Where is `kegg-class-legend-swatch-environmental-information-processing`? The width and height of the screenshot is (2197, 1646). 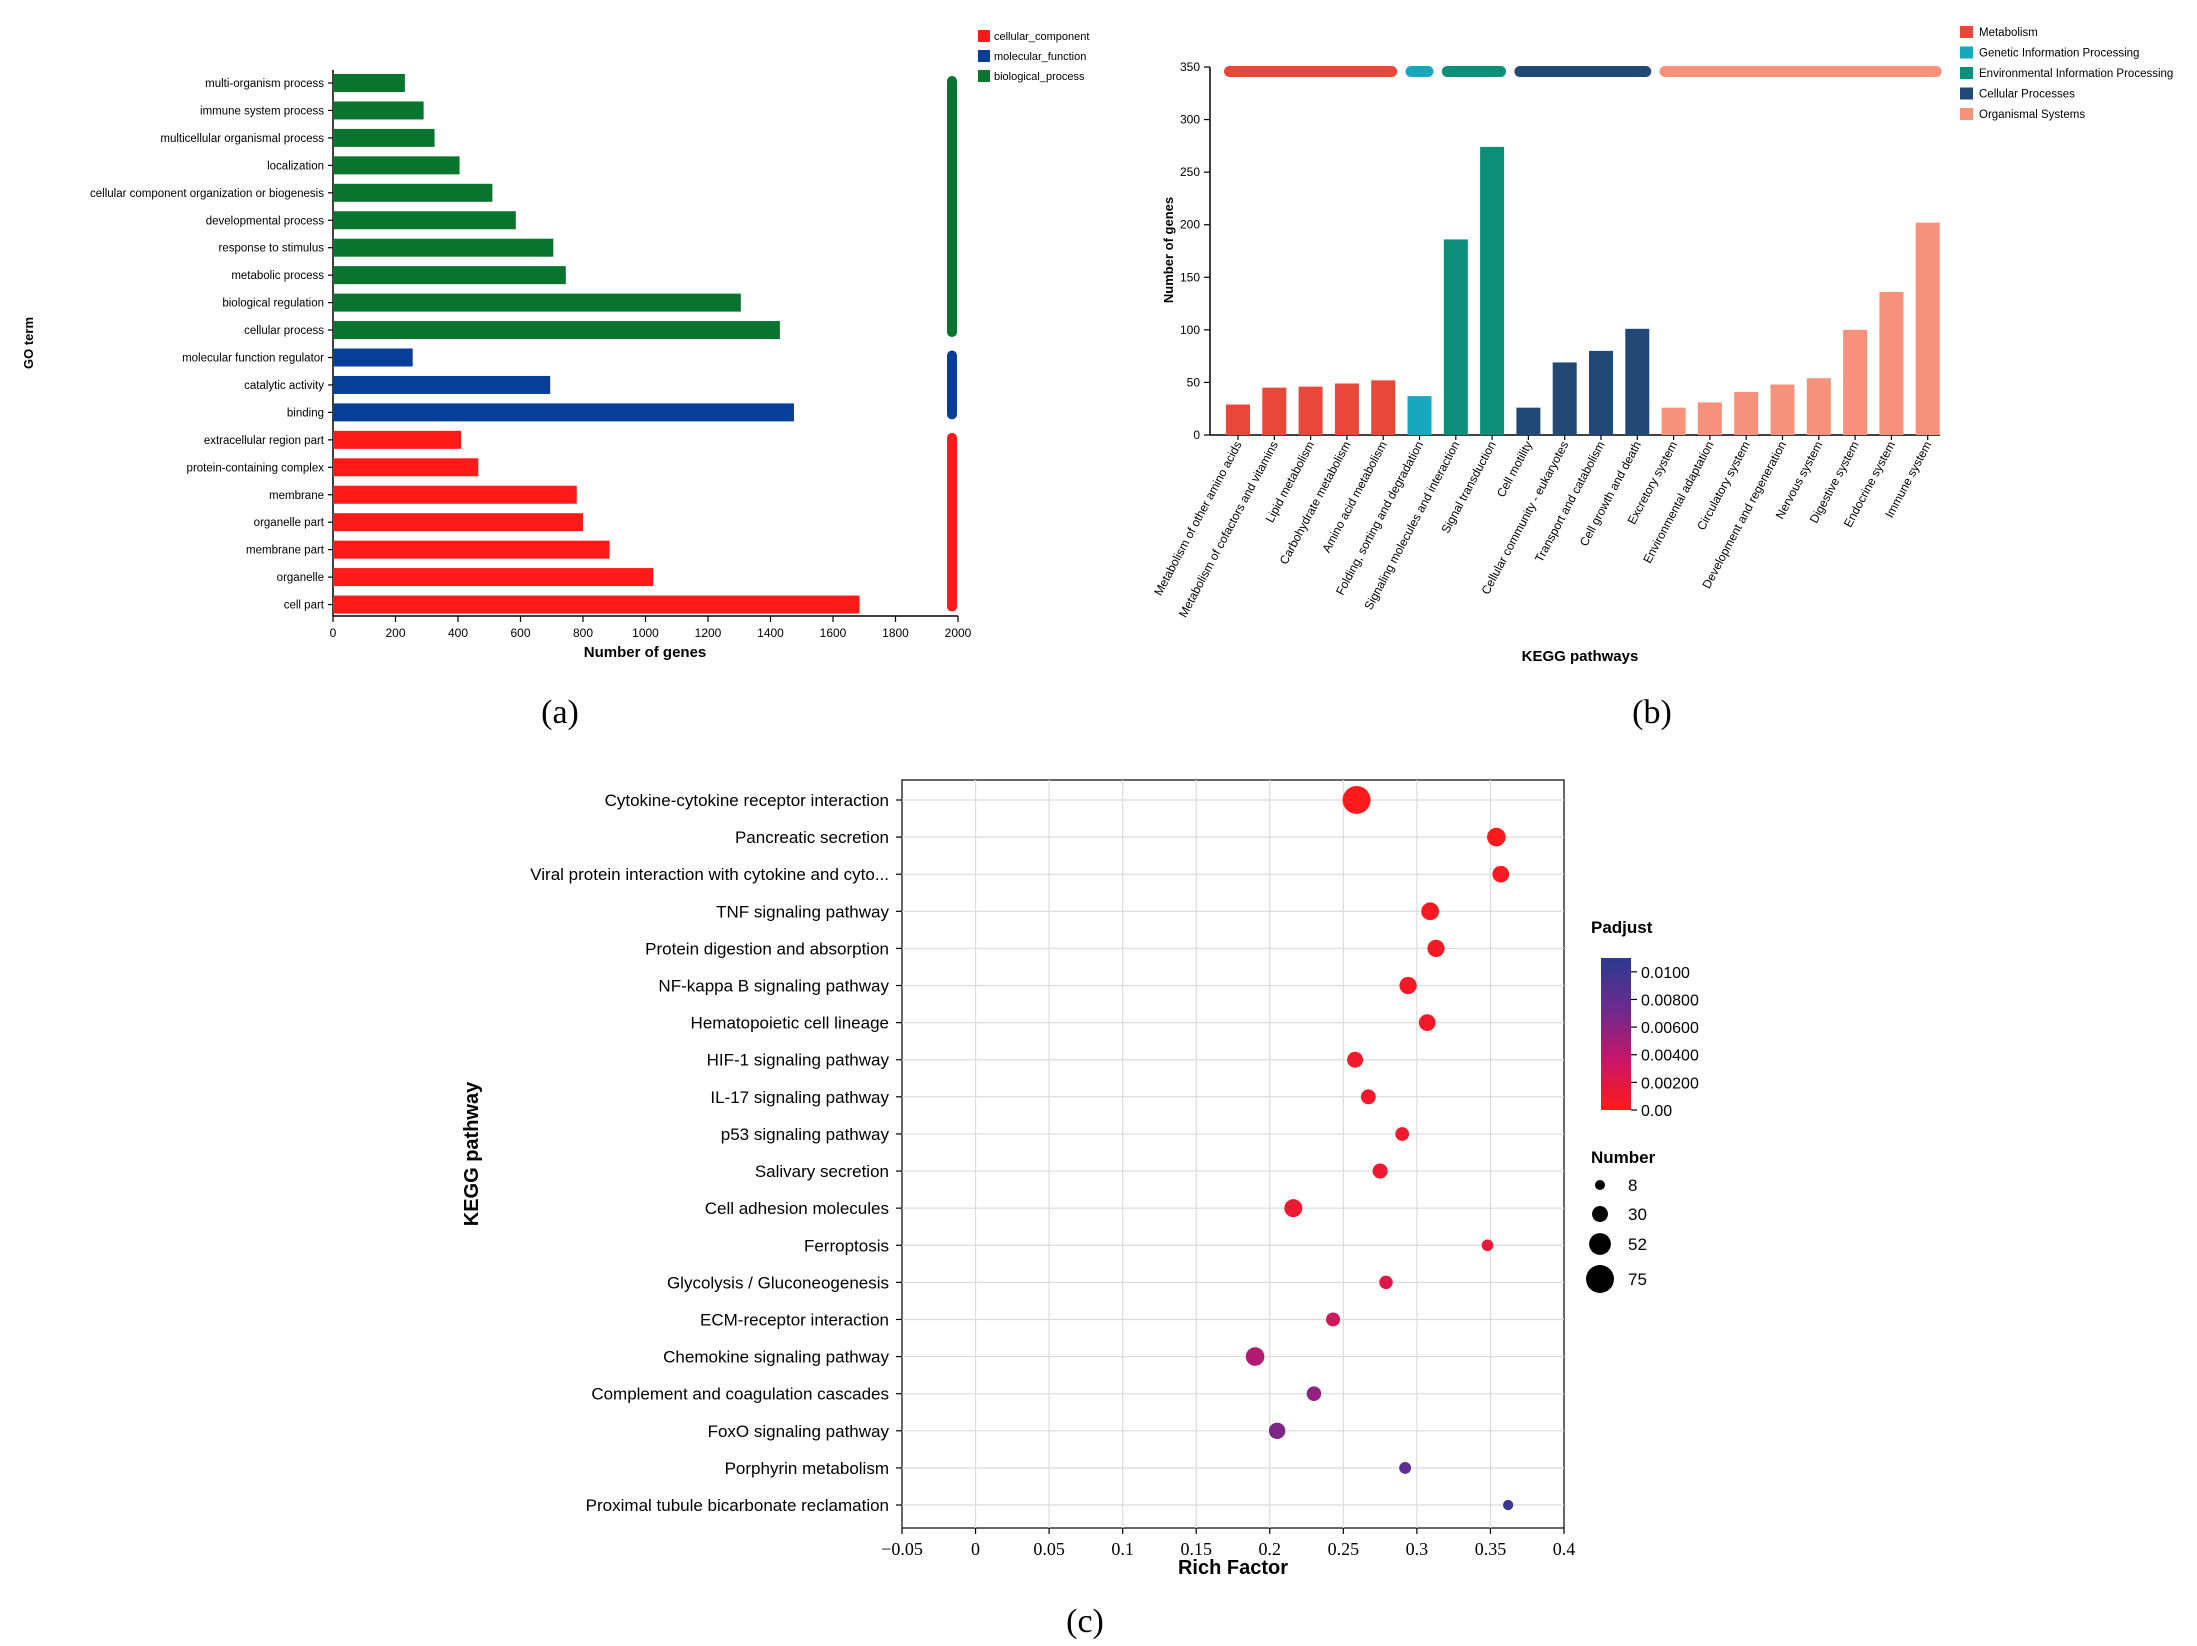
kegg-class-legend-swatch-environmental-information-processing is located at coordinates (1966, 73).